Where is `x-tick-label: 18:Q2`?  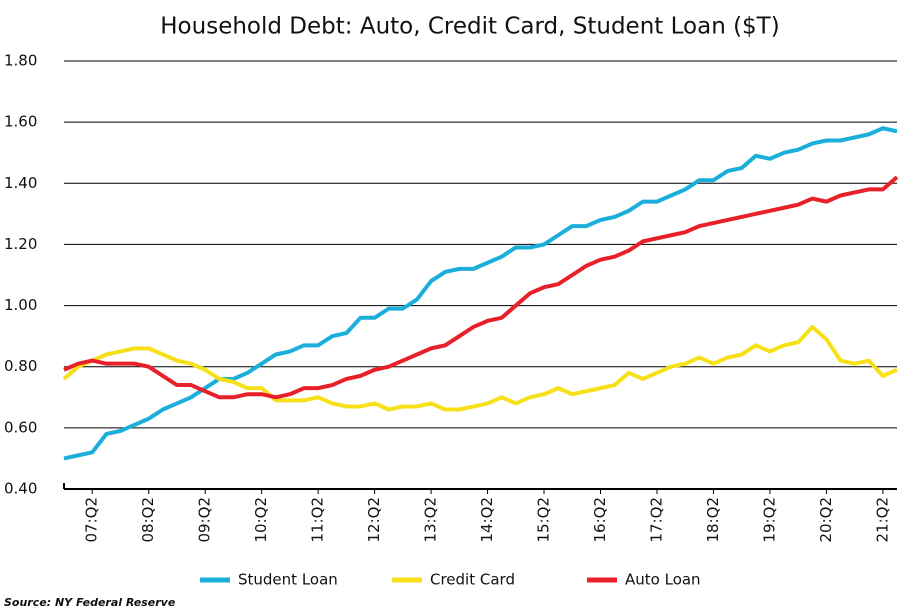 x-tick-label: 18:Q2 is located at coordinates (713, 520).